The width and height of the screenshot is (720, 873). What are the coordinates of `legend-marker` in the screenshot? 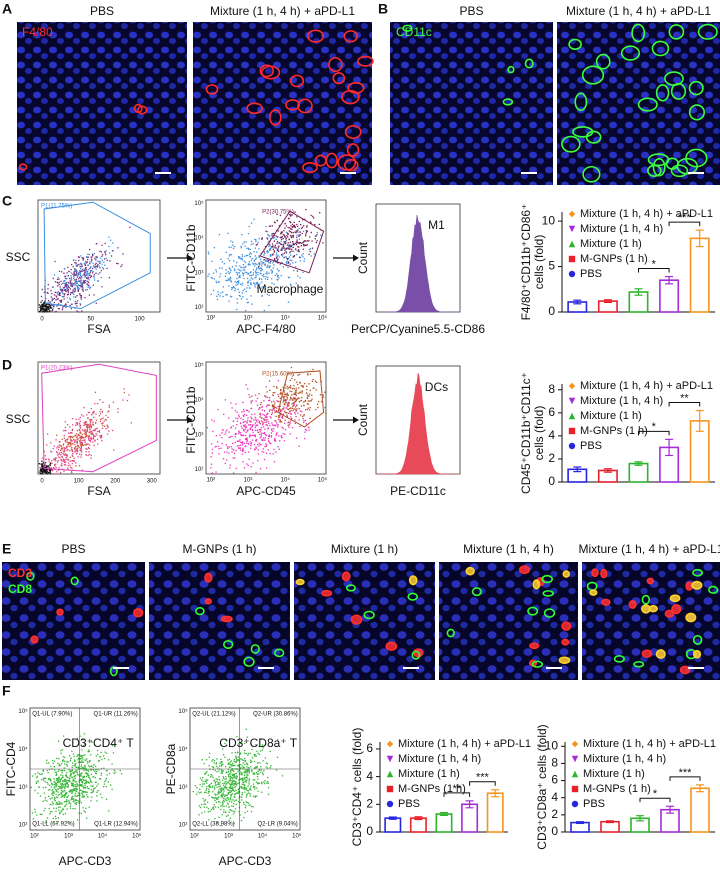 It's located at (575, 804).